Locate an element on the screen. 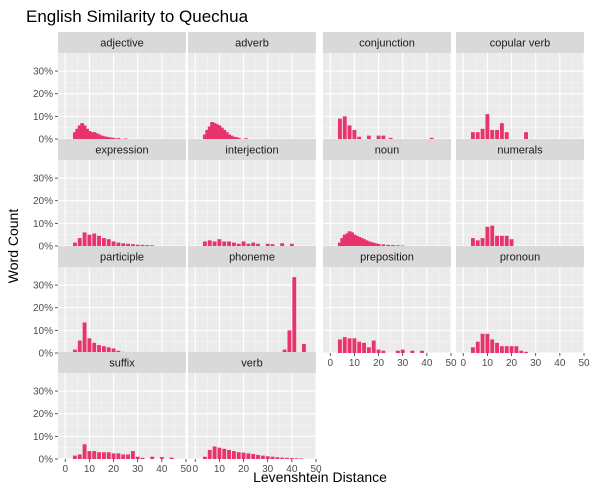 This screenshot has height=491, width=596. y-tick-label: 0% is located at coordinates (46, 354).